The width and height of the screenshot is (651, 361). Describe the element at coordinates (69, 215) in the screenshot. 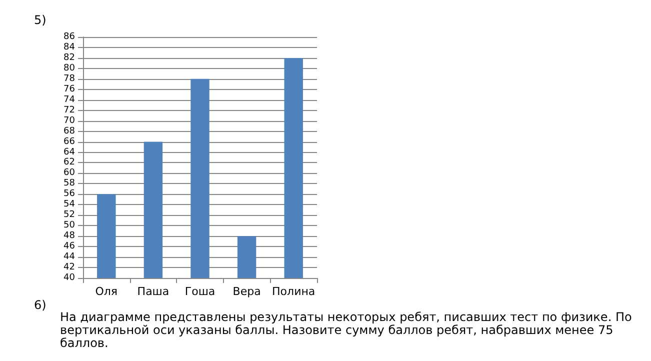

I see `y-tick-label: 52` at that location.